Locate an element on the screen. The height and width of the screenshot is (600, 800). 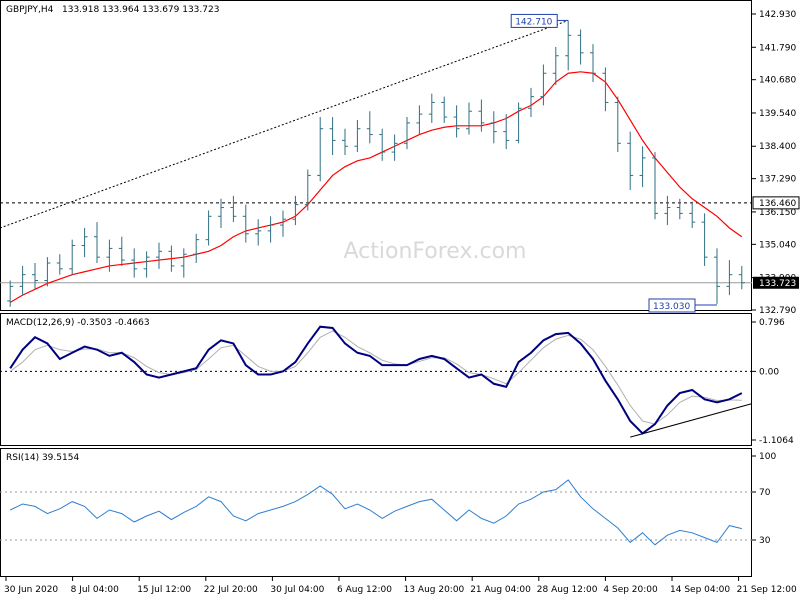
symbol-title: GBPJPY,H4 is located at coordinates (30, 10).